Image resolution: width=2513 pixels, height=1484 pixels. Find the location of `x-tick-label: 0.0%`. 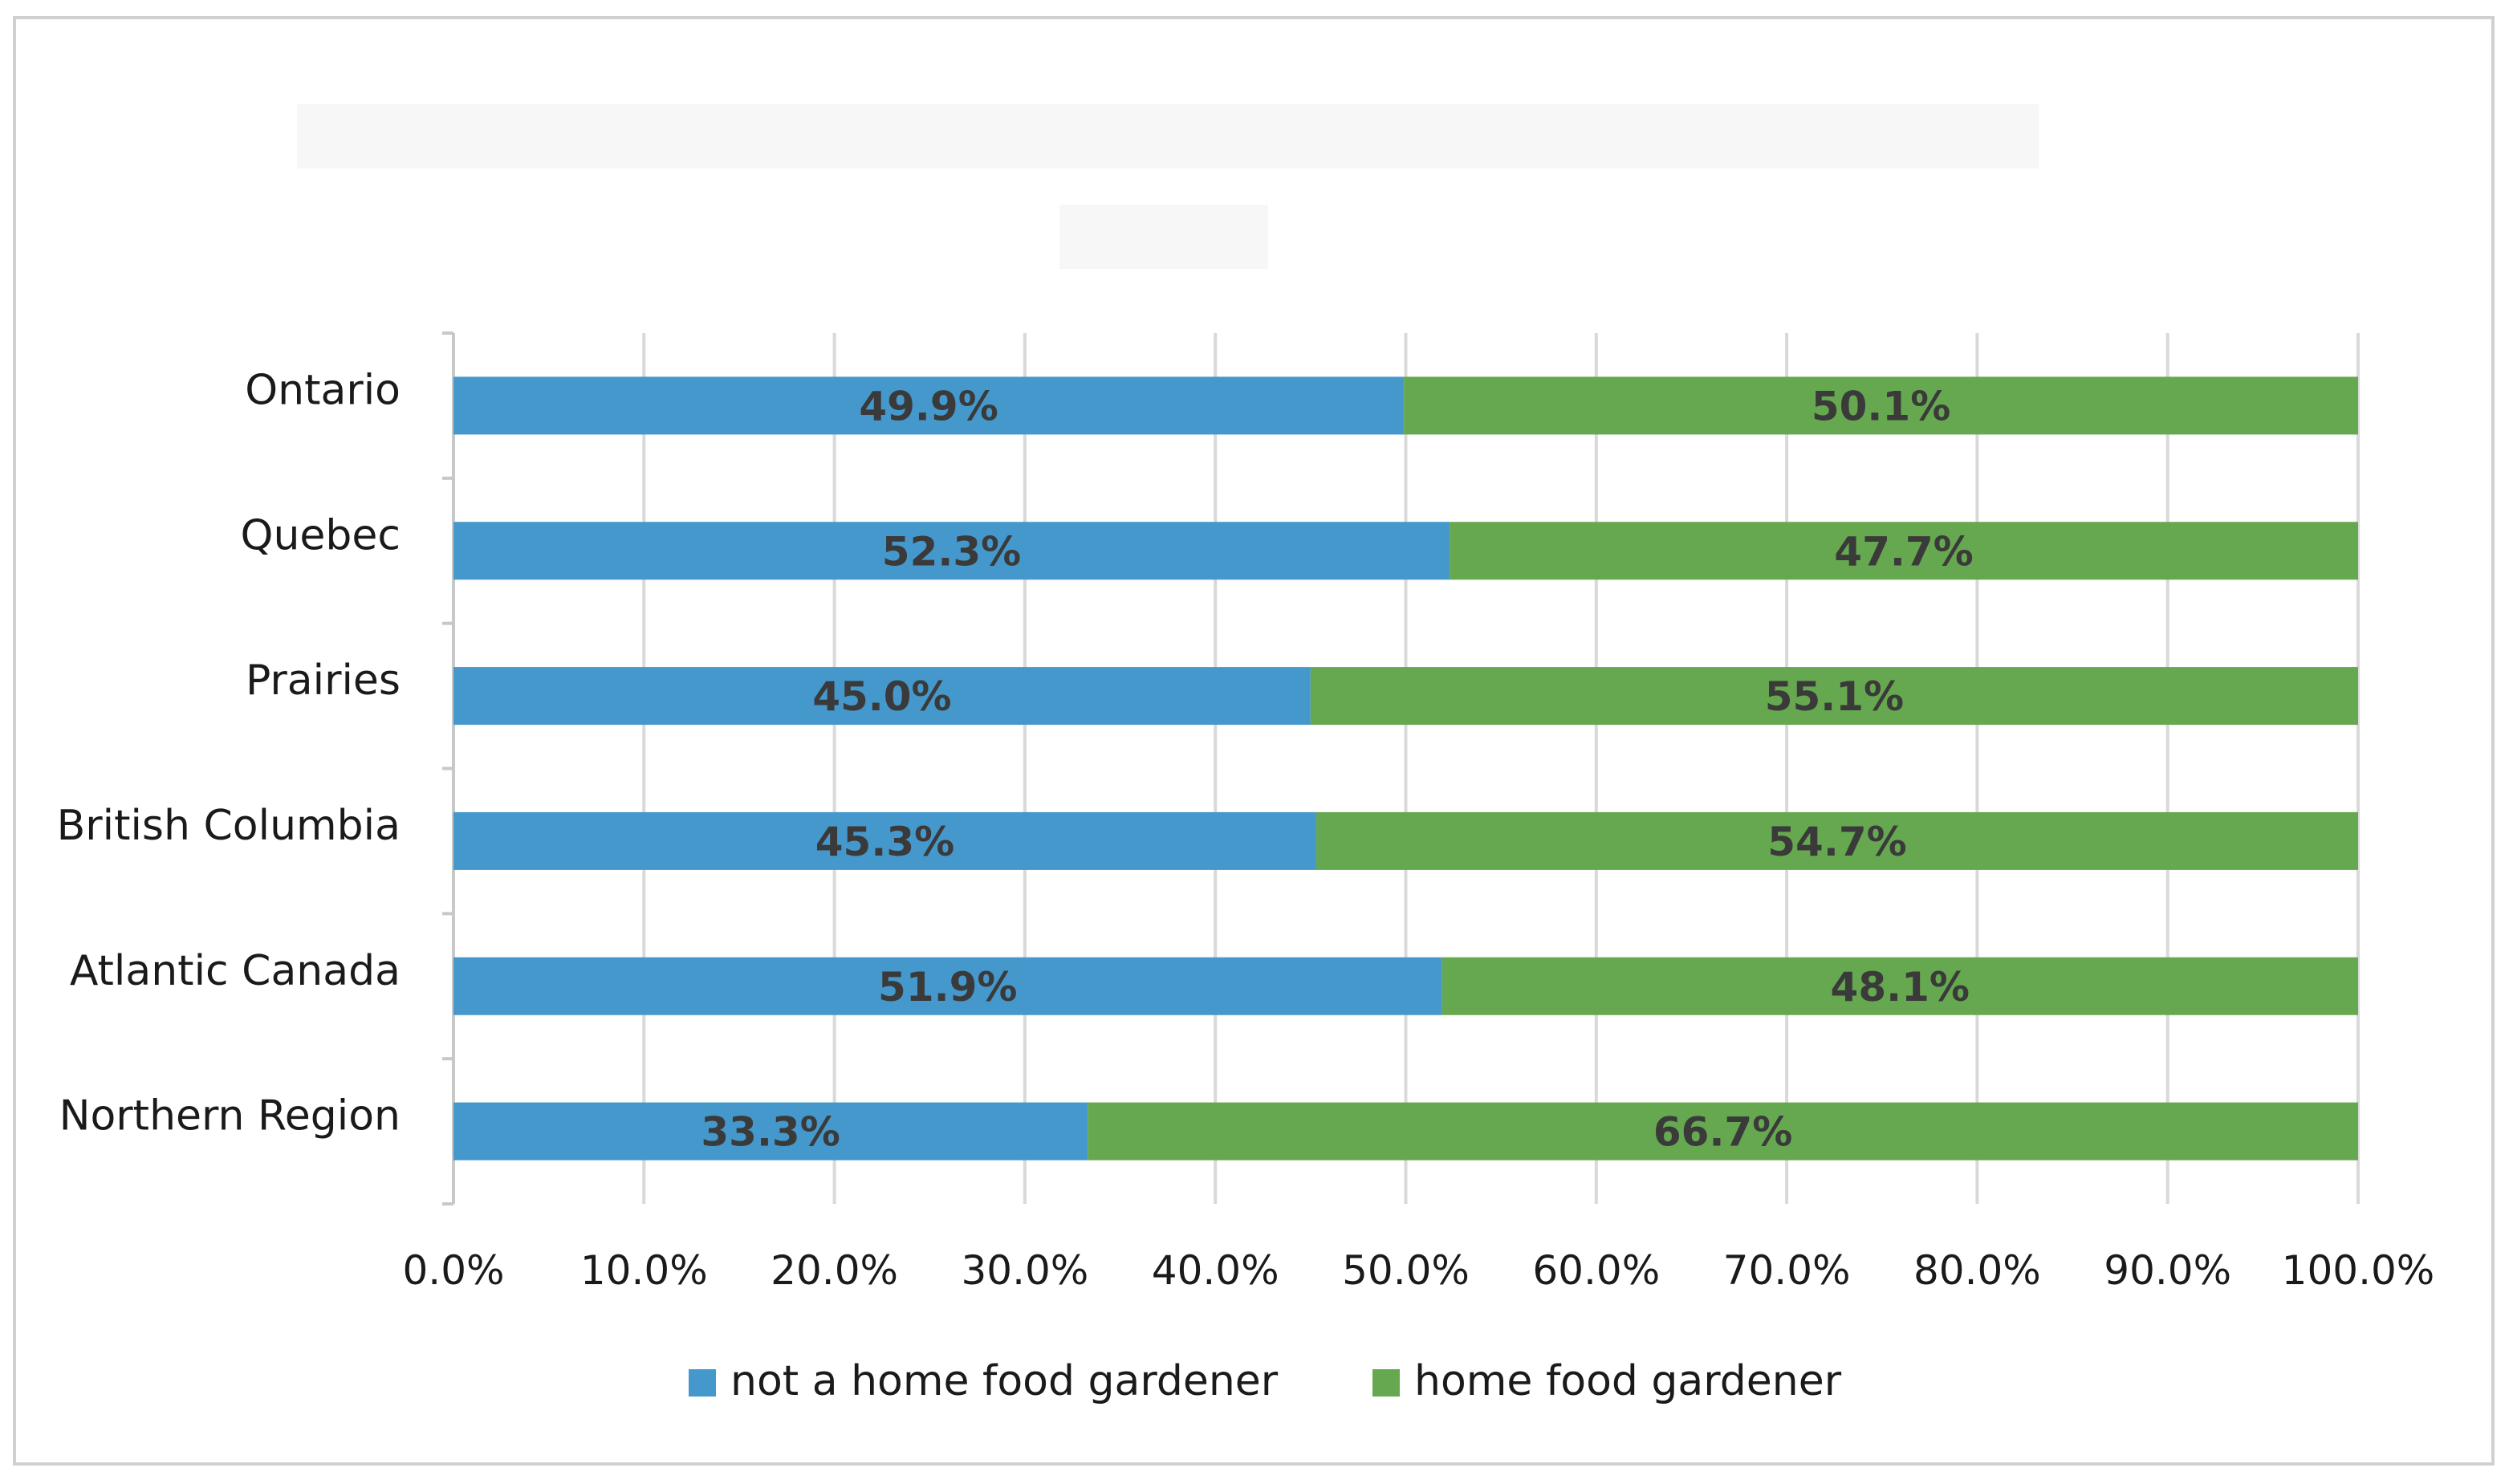

x-tick-label: 0.0% is located at coordinates (453, 1270).